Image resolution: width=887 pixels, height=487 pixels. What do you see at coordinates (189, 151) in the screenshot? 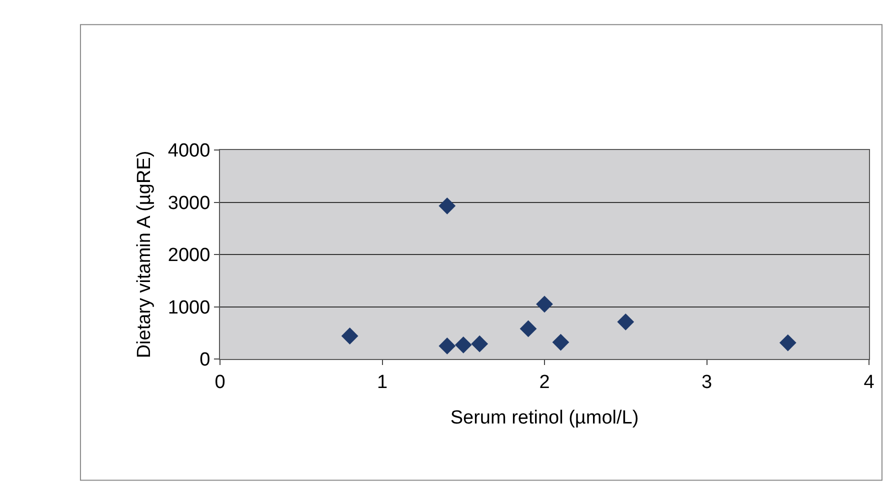
I see `y-tick-label: 4000` at bounding box center [189, 151].